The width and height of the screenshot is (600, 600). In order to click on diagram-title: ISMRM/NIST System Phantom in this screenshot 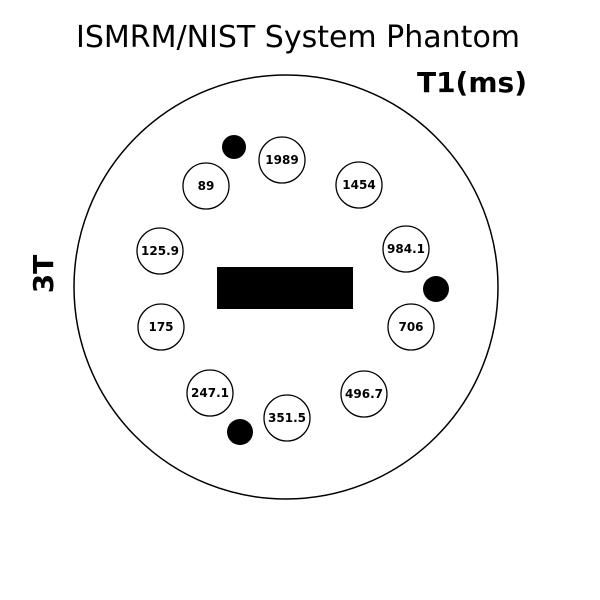, I will do `click(298, 37)`.